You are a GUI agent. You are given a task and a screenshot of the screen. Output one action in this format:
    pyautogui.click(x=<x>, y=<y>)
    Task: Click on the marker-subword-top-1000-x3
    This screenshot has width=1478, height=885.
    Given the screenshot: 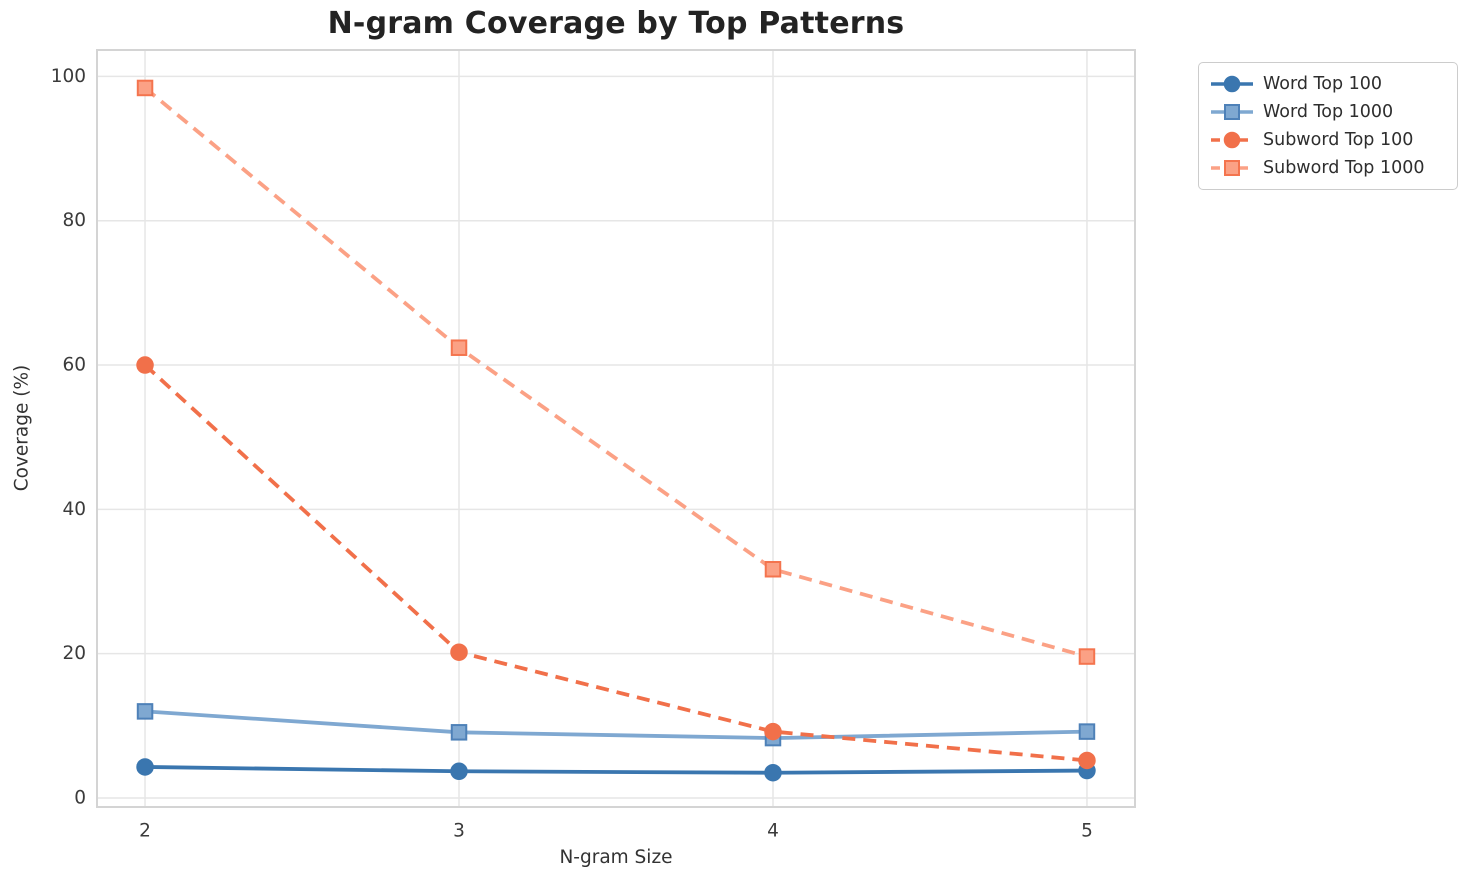 What is the action you would take?
    pyautogui.click(x=459, y=347)
    